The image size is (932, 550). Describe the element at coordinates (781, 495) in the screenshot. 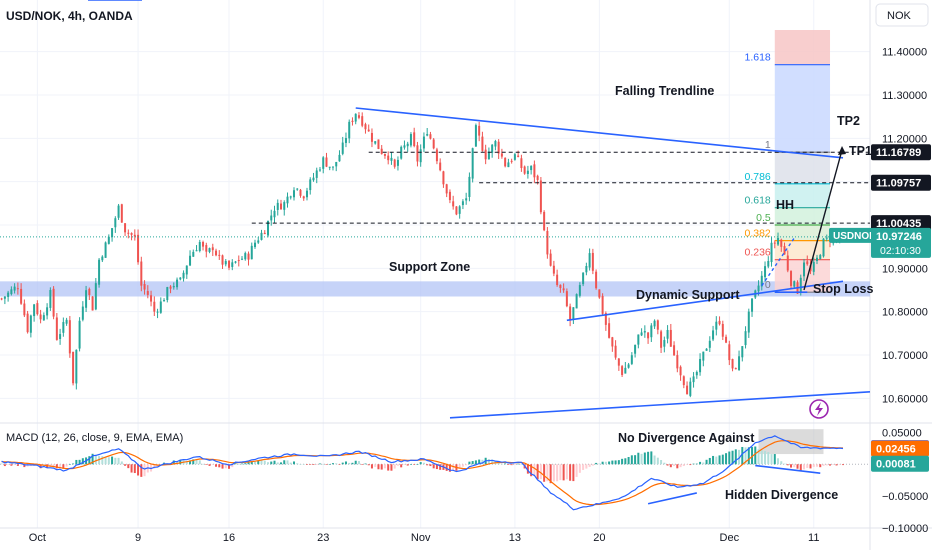

I see `hidden-divergence-label: Hidden Divergence` at that location.